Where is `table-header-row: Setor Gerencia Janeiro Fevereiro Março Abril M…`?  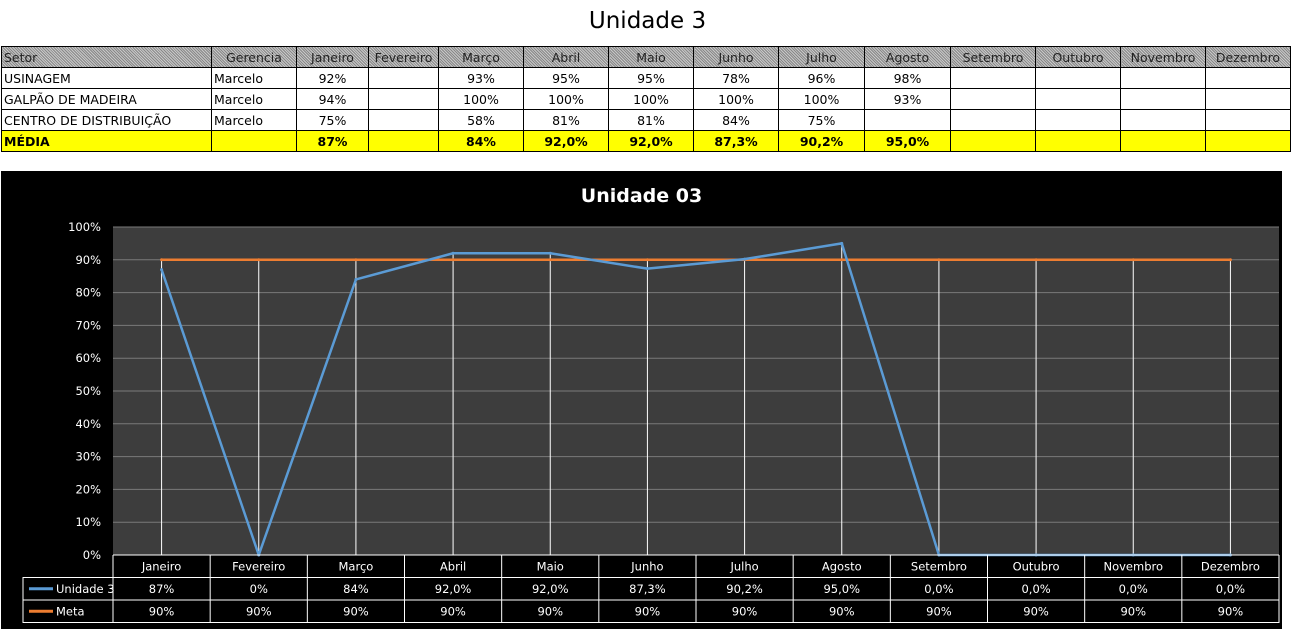
table-header-row: Setor Gerencia Janeiro Fevereiro Março Abril M… is located at coordinates (646, 57).